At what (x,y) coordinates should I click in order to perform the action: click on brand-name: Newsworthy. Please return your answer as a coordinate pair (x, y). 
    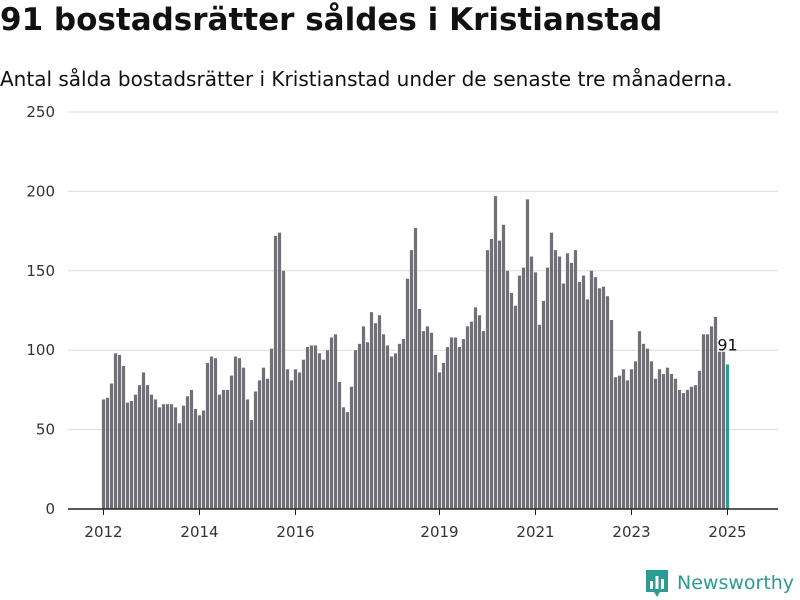
    Looking at the image, I should click on (736, 583).